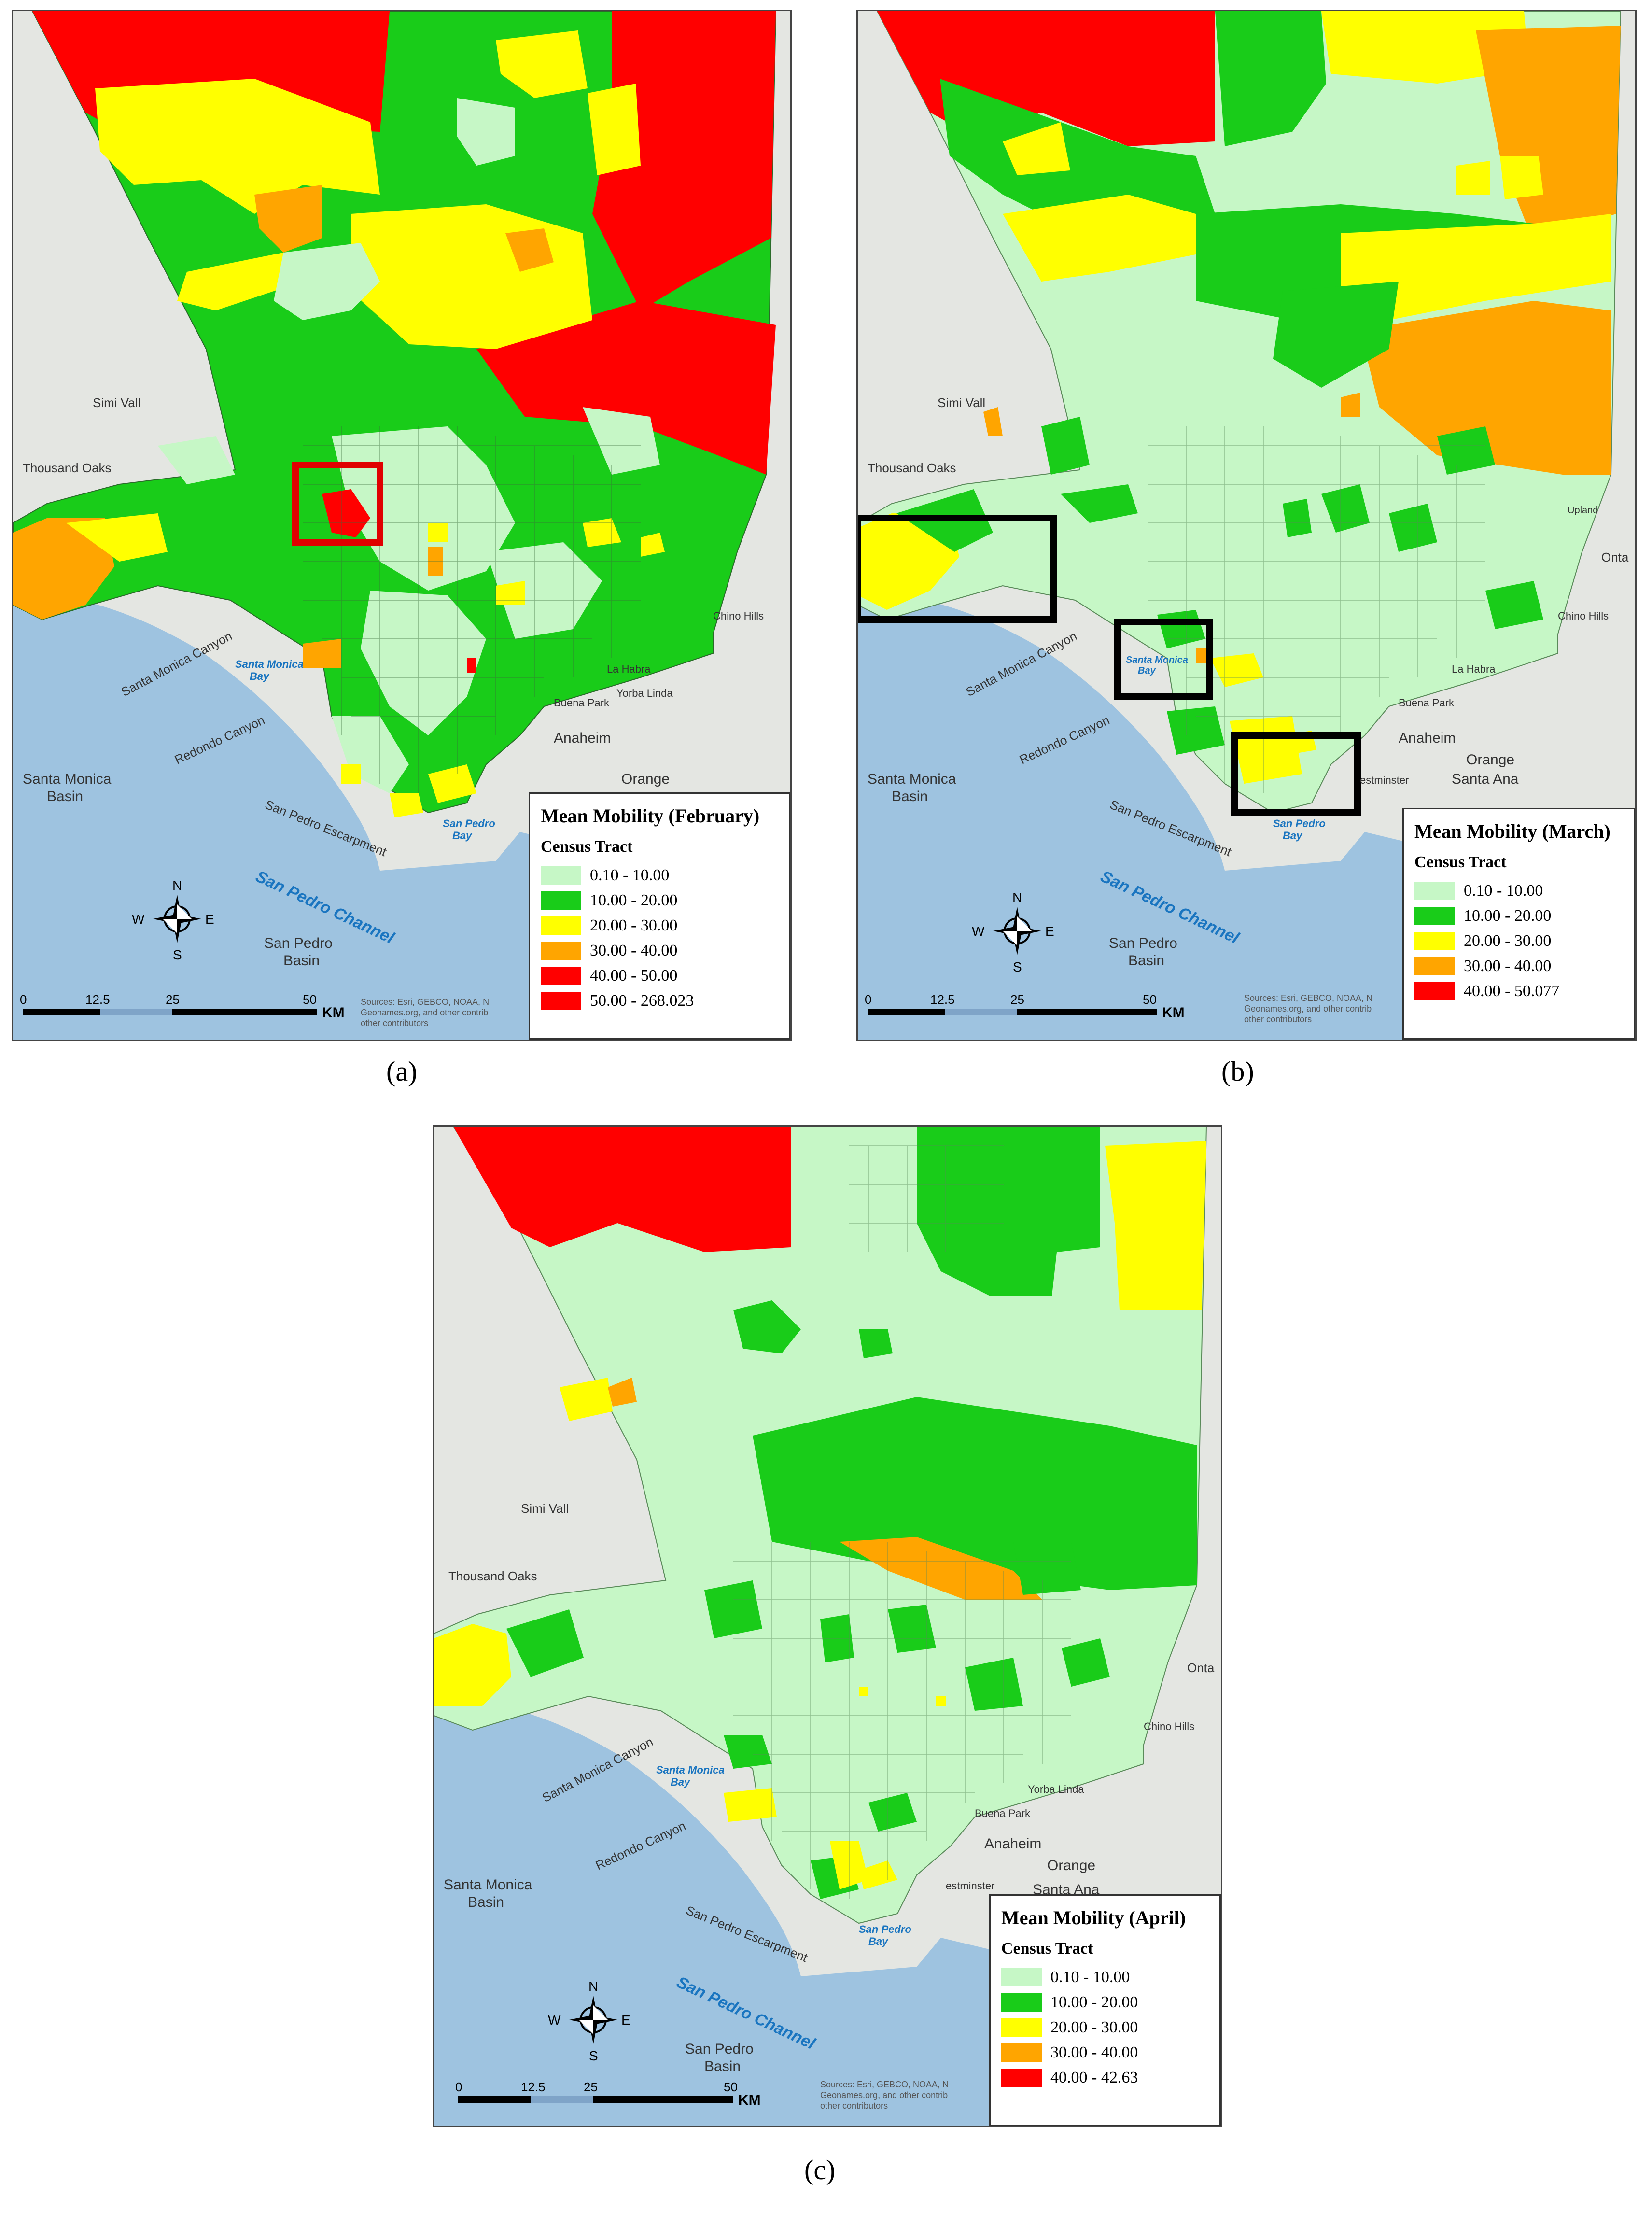  I want to click on legend-title: Mean Mobility (April), so click(1094, 1918).